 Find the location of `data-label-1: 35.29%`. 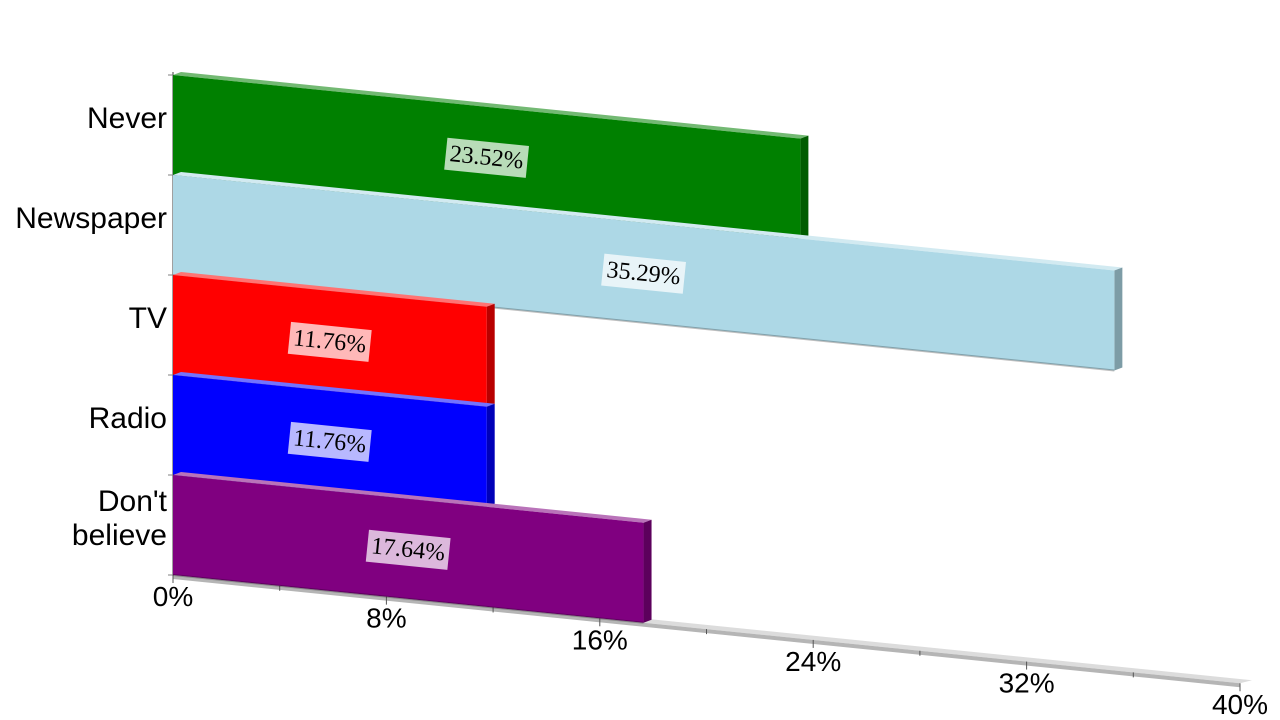

data-label-1: 35.29% is located at coordinates (643, 273).